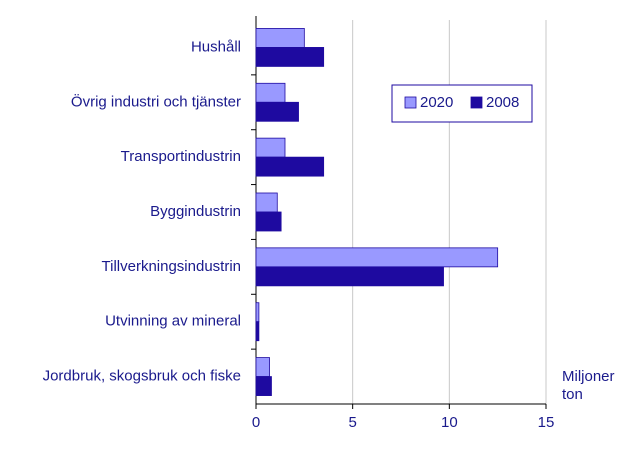 Image resolution: width=643 pixels, height=454 pixels. I want to click on y-tick-label: Byggindustrin, so click(195, 211).